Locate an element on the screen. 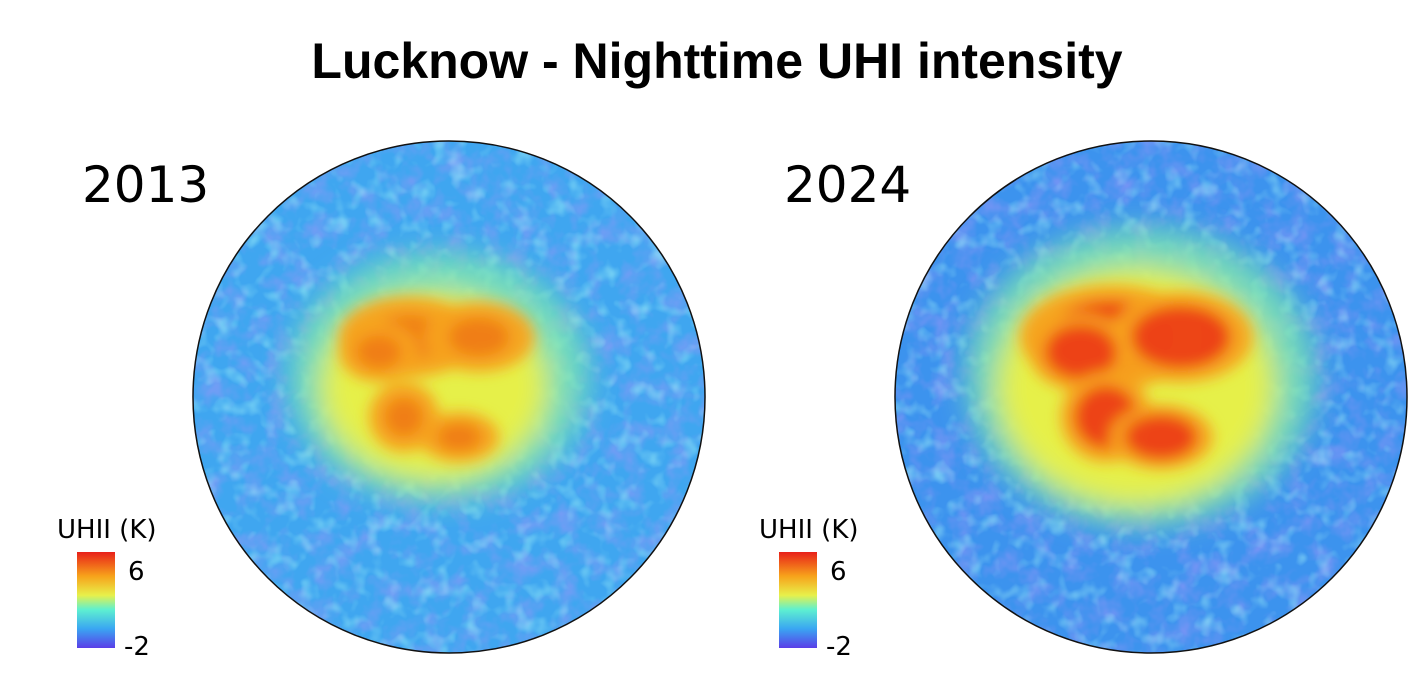  panel-year: 2024 is located at coordinates (847, 185).